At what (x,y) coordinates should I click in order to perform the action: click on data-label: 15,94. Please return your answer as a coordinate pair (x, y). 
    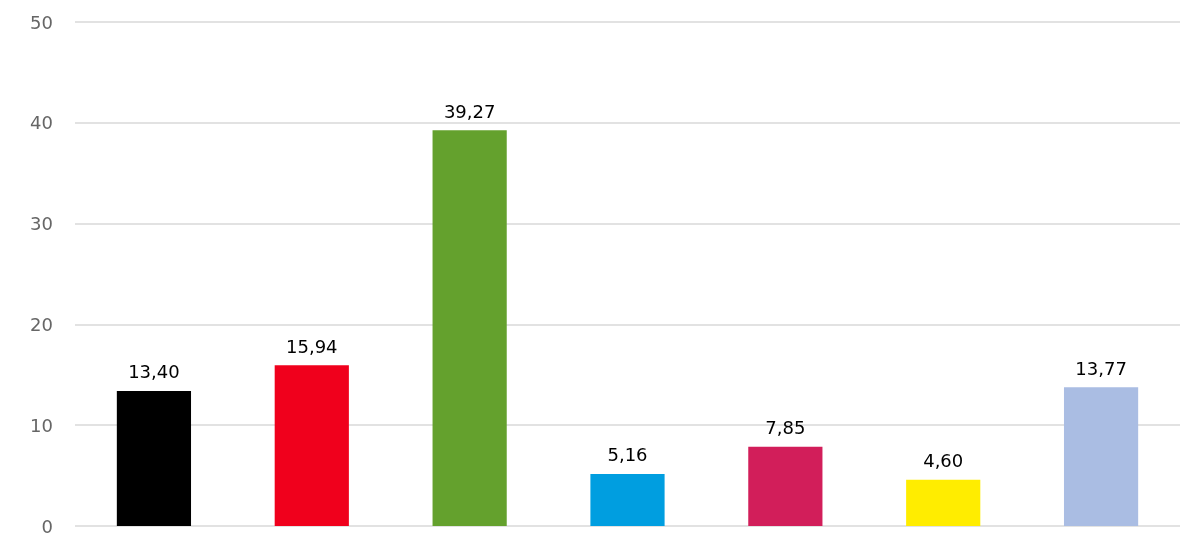
    Looking at the image, I should click on (312, 346).